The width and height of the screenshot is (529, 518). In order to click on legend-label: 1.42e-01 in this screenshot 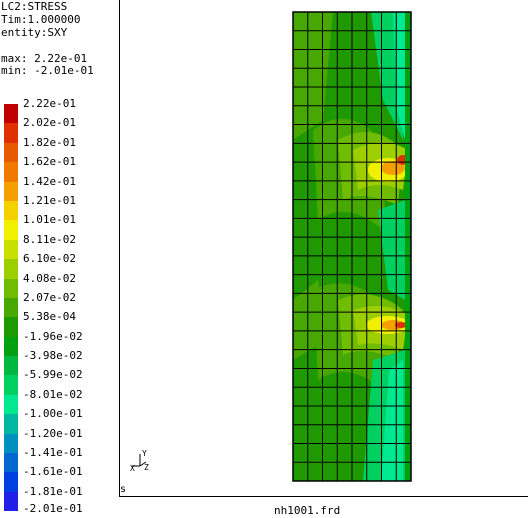, I will do `click(49, 181)`.